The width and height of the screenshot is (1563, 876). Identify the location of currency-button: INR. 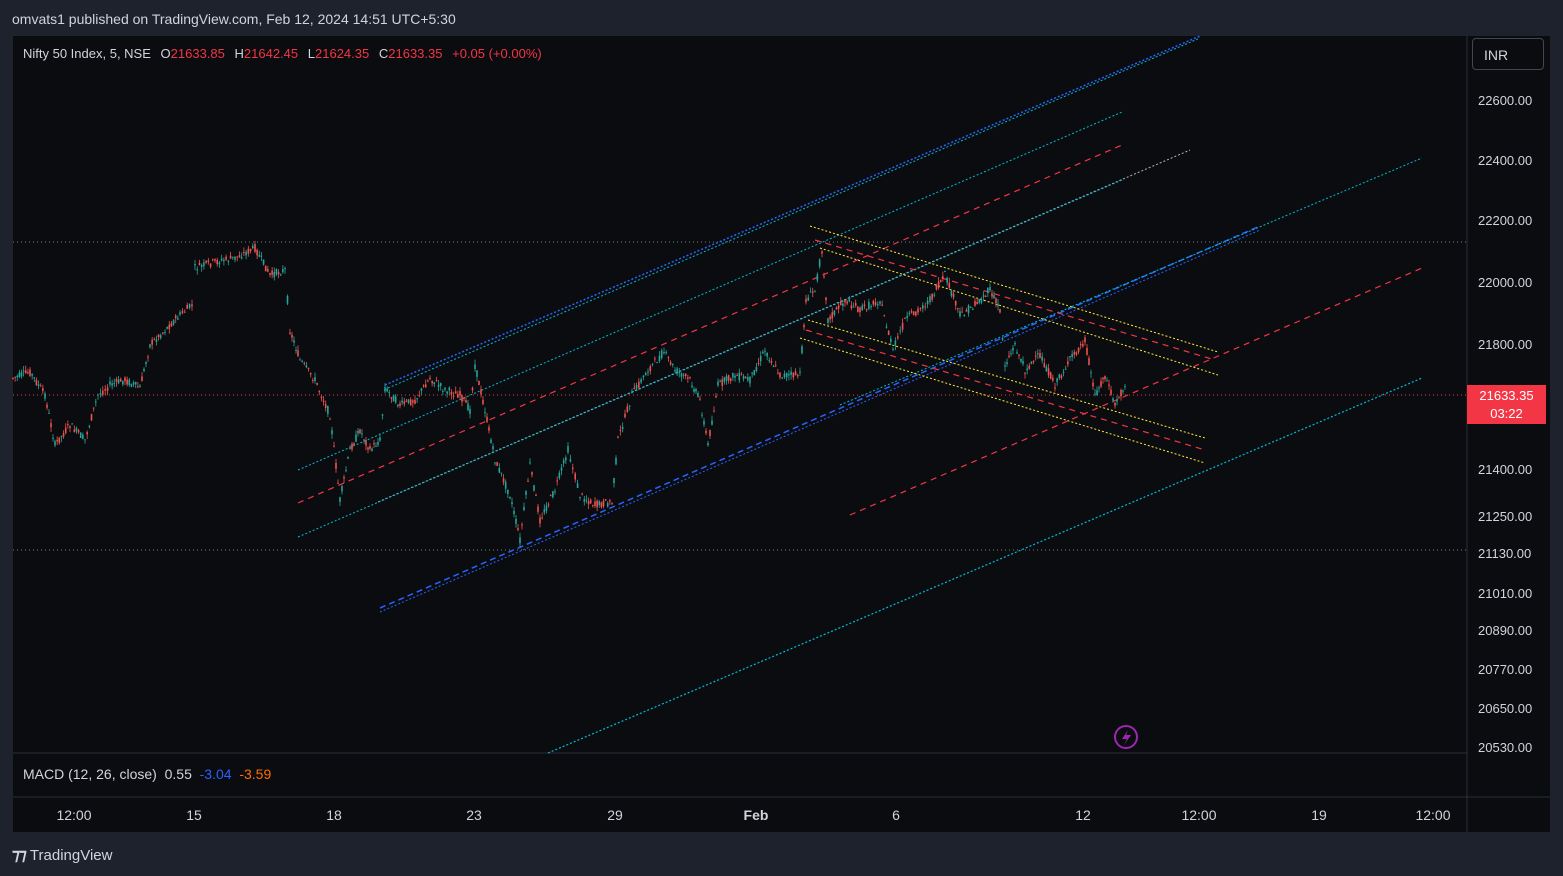
(1508, 54).